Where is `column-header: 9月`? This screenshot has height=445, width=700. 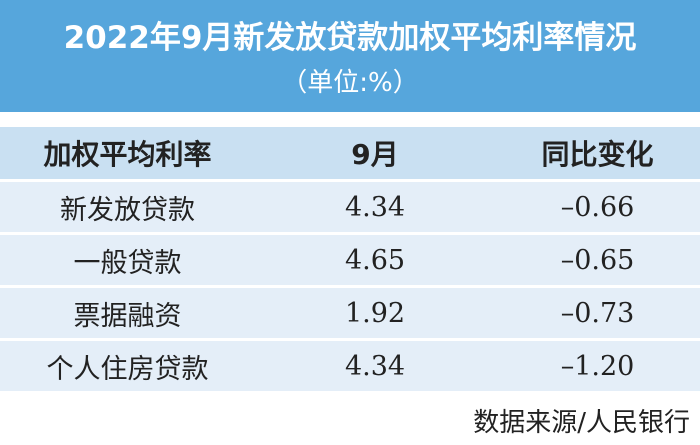
column-header: 9月 is located at coordinates (375, 153).